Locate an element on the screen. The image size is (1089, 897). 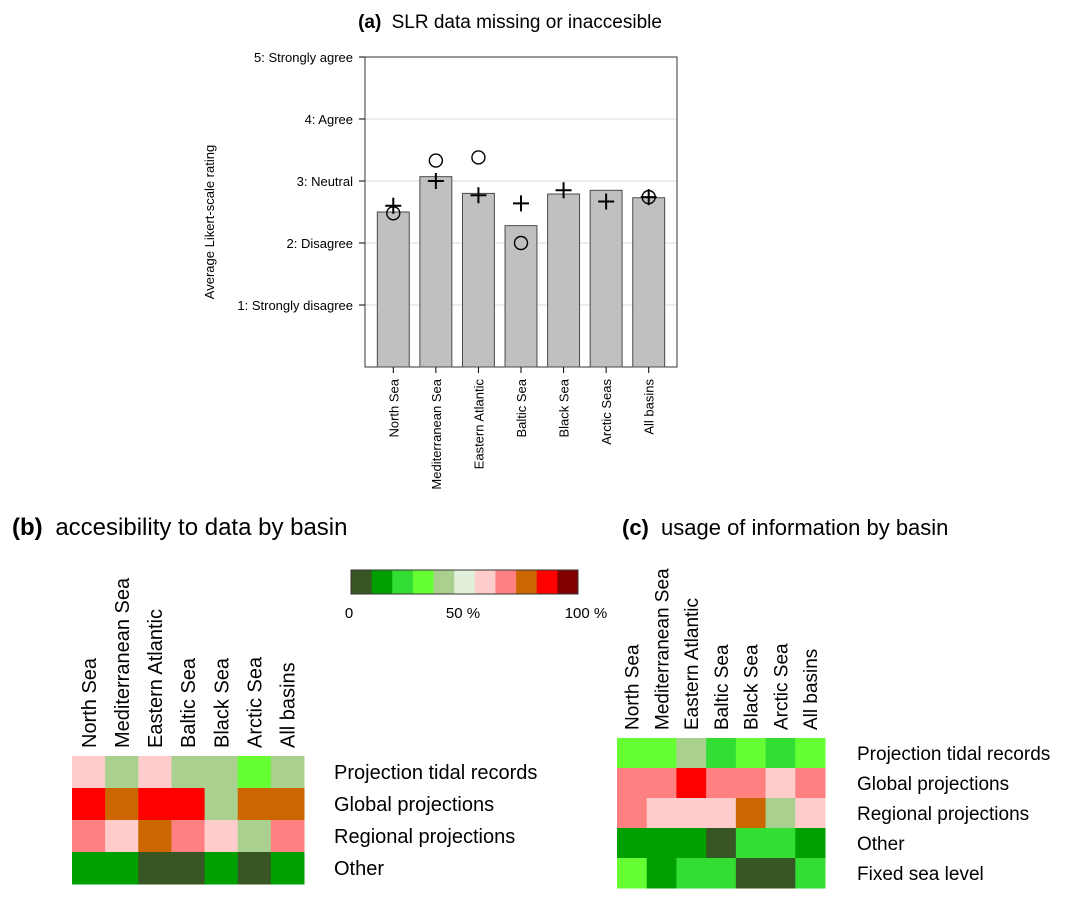
panel-a-ytick-label: 4: Agree is located at coordinates (329, 119).